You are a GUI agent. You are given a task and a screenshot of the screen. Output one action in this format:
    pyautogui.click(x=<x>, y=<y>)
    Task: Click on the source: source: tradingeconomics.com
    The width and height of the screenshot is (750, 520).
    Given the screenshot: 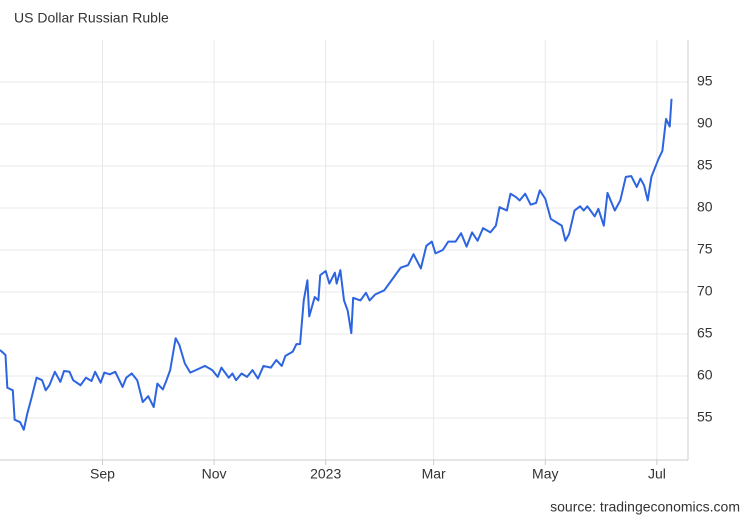 What is the action you would take?
    pyautogui.click(x=645, y=507)
    